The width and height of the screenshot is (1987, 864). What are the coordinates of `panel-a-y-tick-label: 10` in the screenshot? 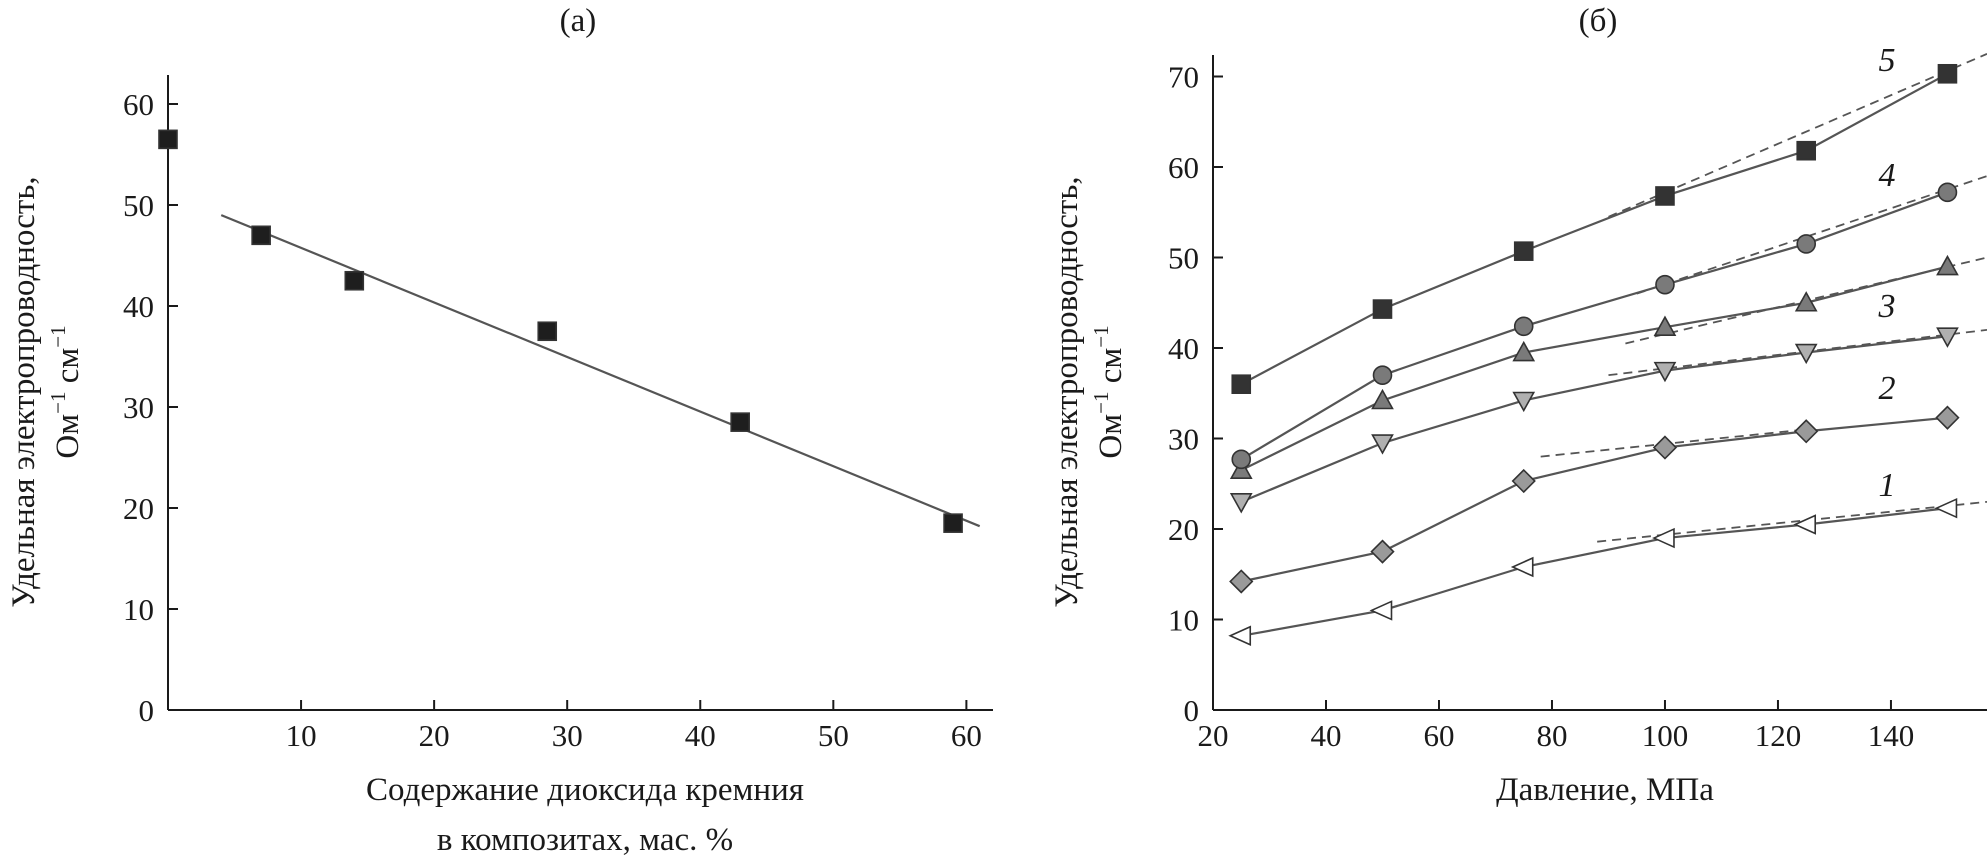 It's located at (138, 609).